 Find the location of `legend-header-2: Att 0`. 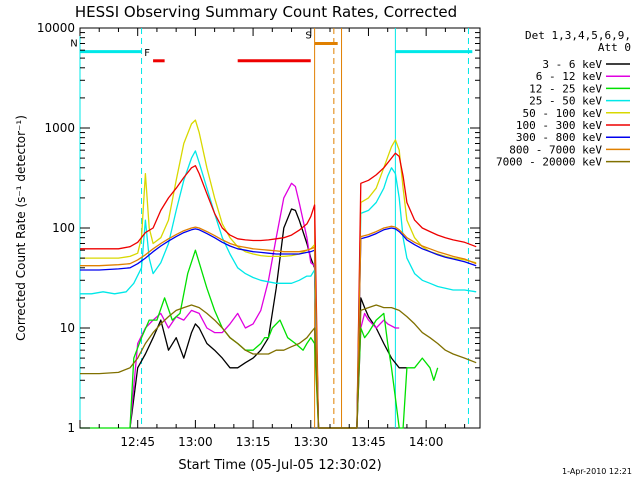

legend-header-2: Att 0 is located at coordinates (614, 47).